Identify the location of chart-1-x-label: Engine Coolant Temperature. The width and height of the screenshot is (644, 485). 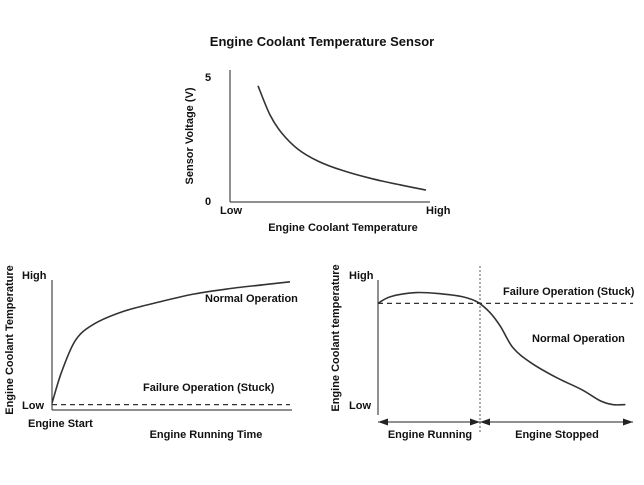
(343, 228).